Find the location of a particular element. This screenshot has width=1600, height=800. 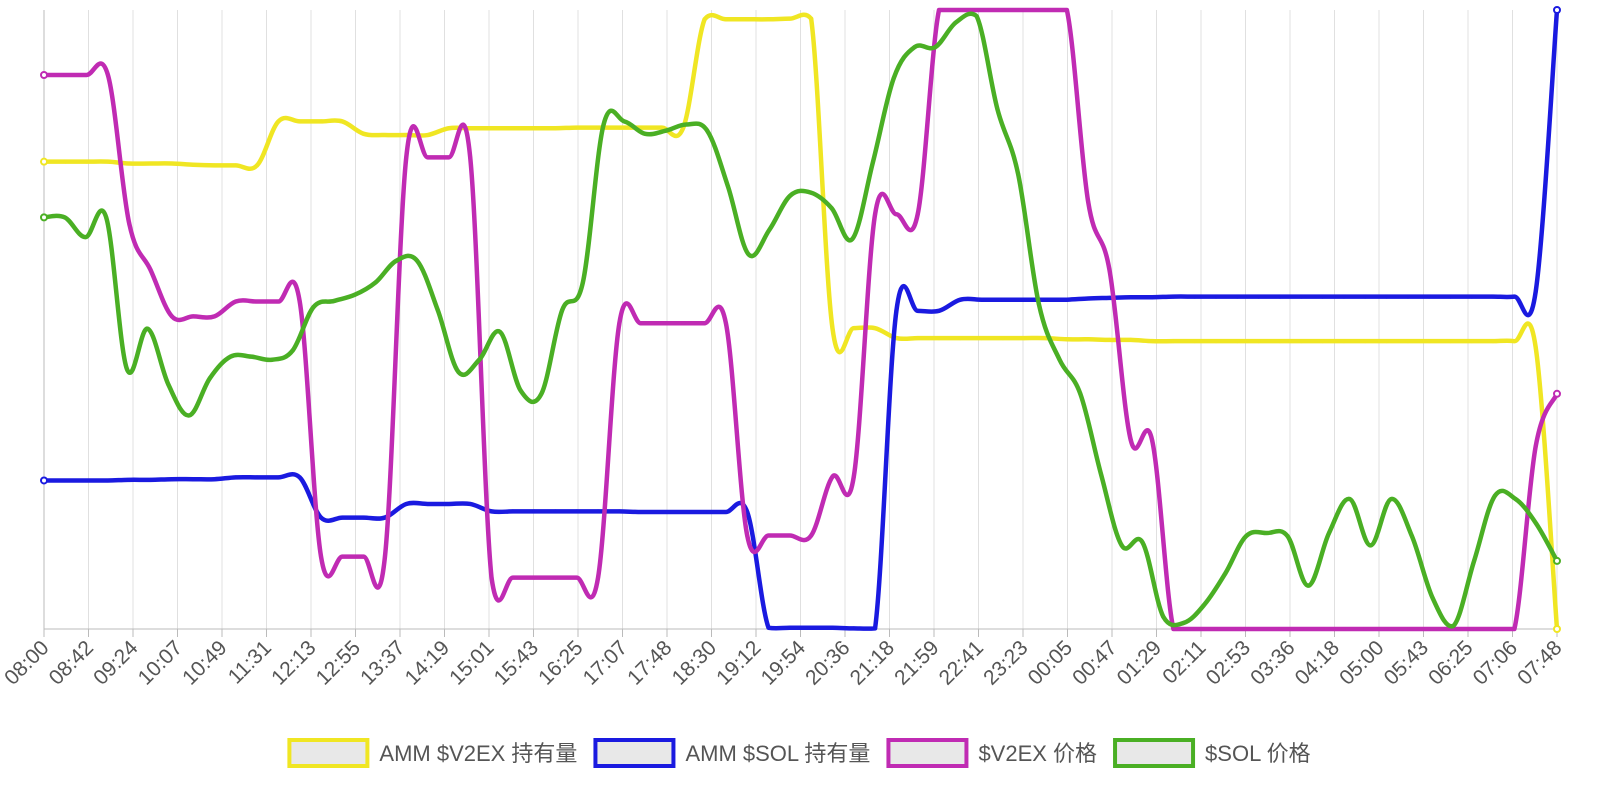

legend-label: AMM $SOL 持有量 is located at coordinates (777, 753).